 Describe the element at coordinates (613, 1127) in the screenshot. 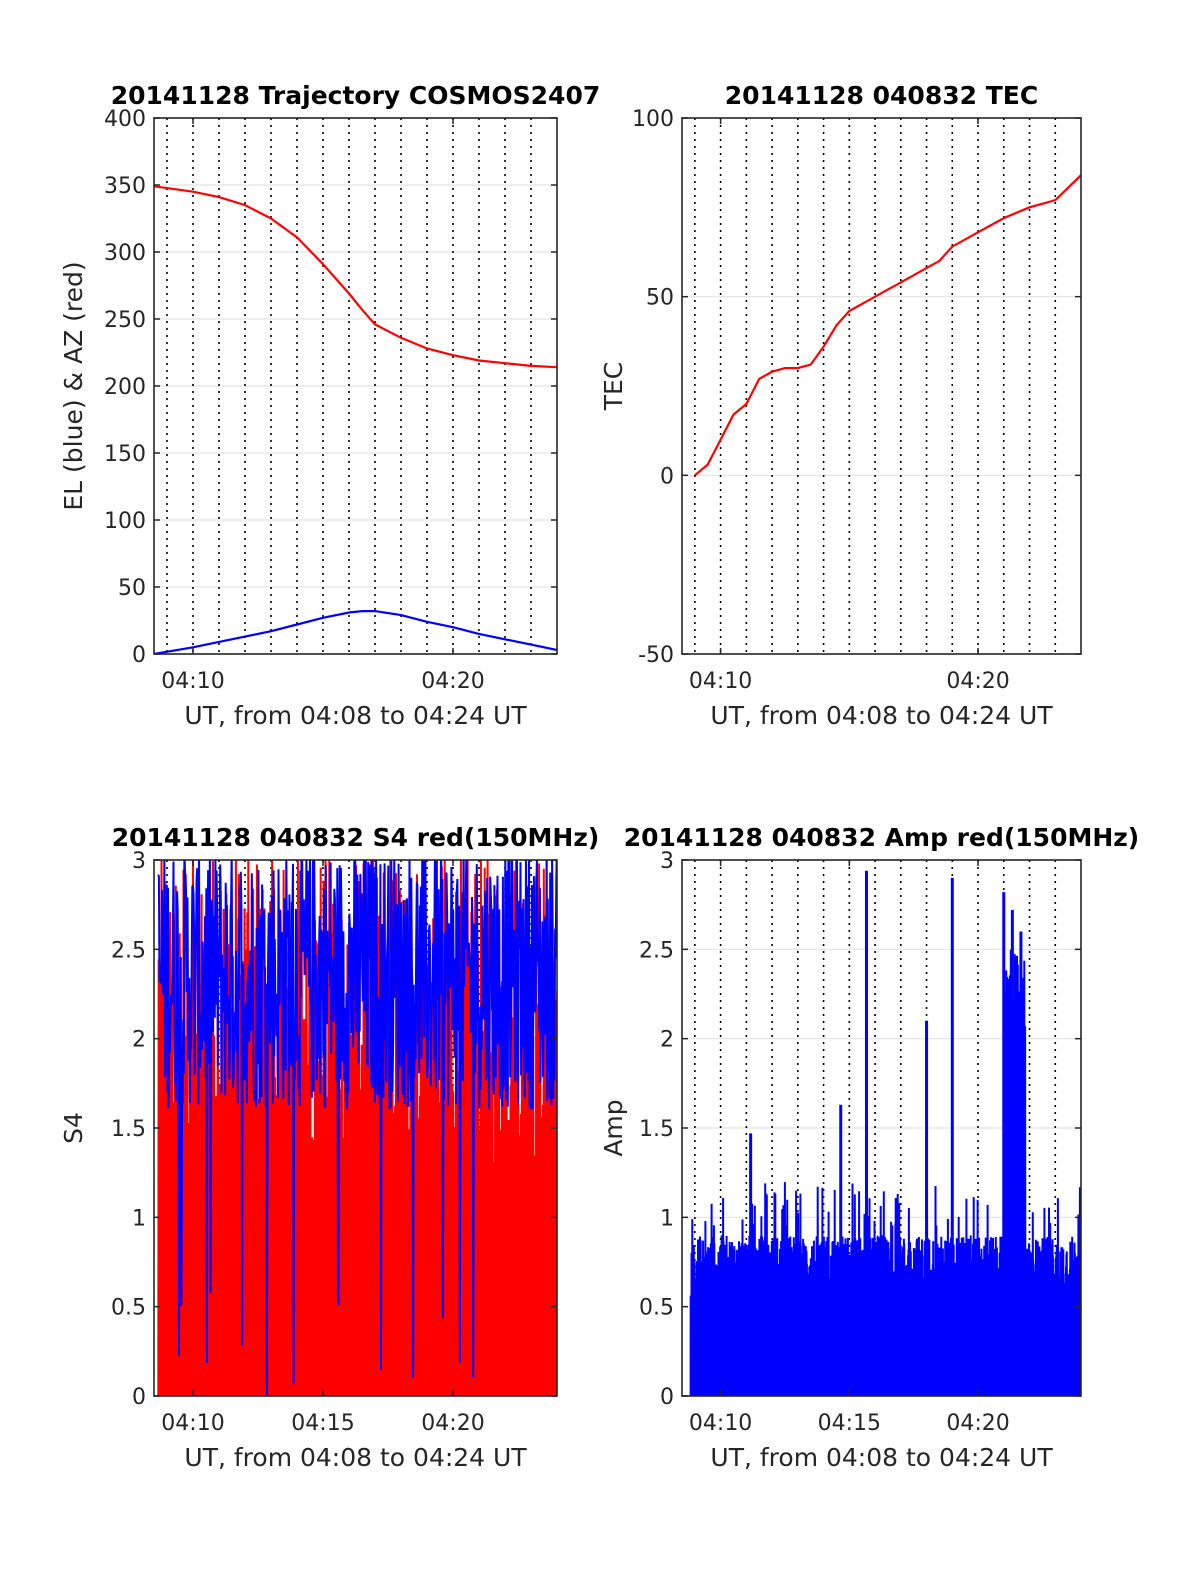

I see `y-axis-label: Amp` at that location.